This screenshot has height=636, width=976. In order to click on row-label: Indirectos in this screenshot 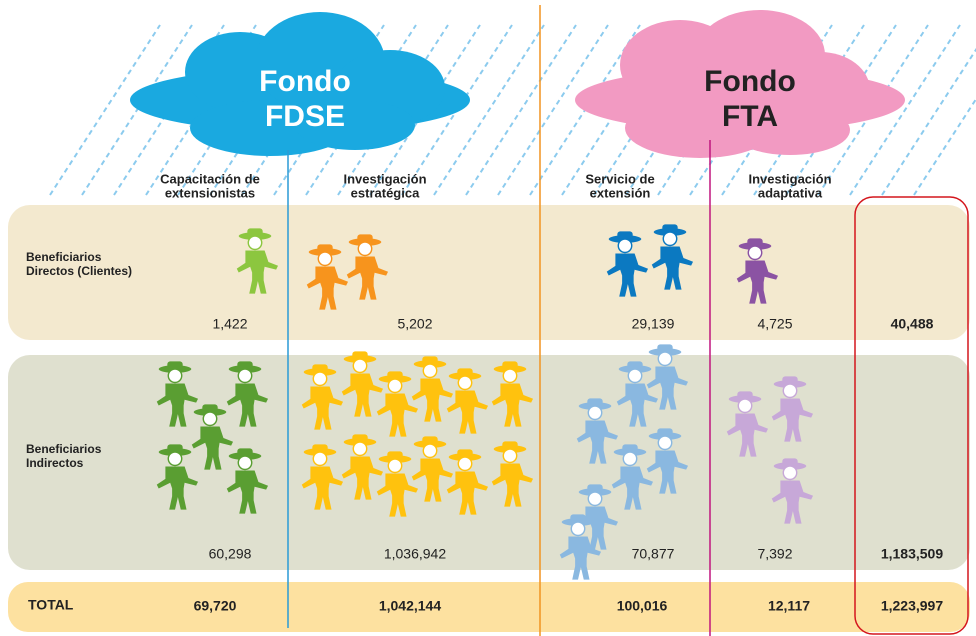, I will do `click(55, 463)`.